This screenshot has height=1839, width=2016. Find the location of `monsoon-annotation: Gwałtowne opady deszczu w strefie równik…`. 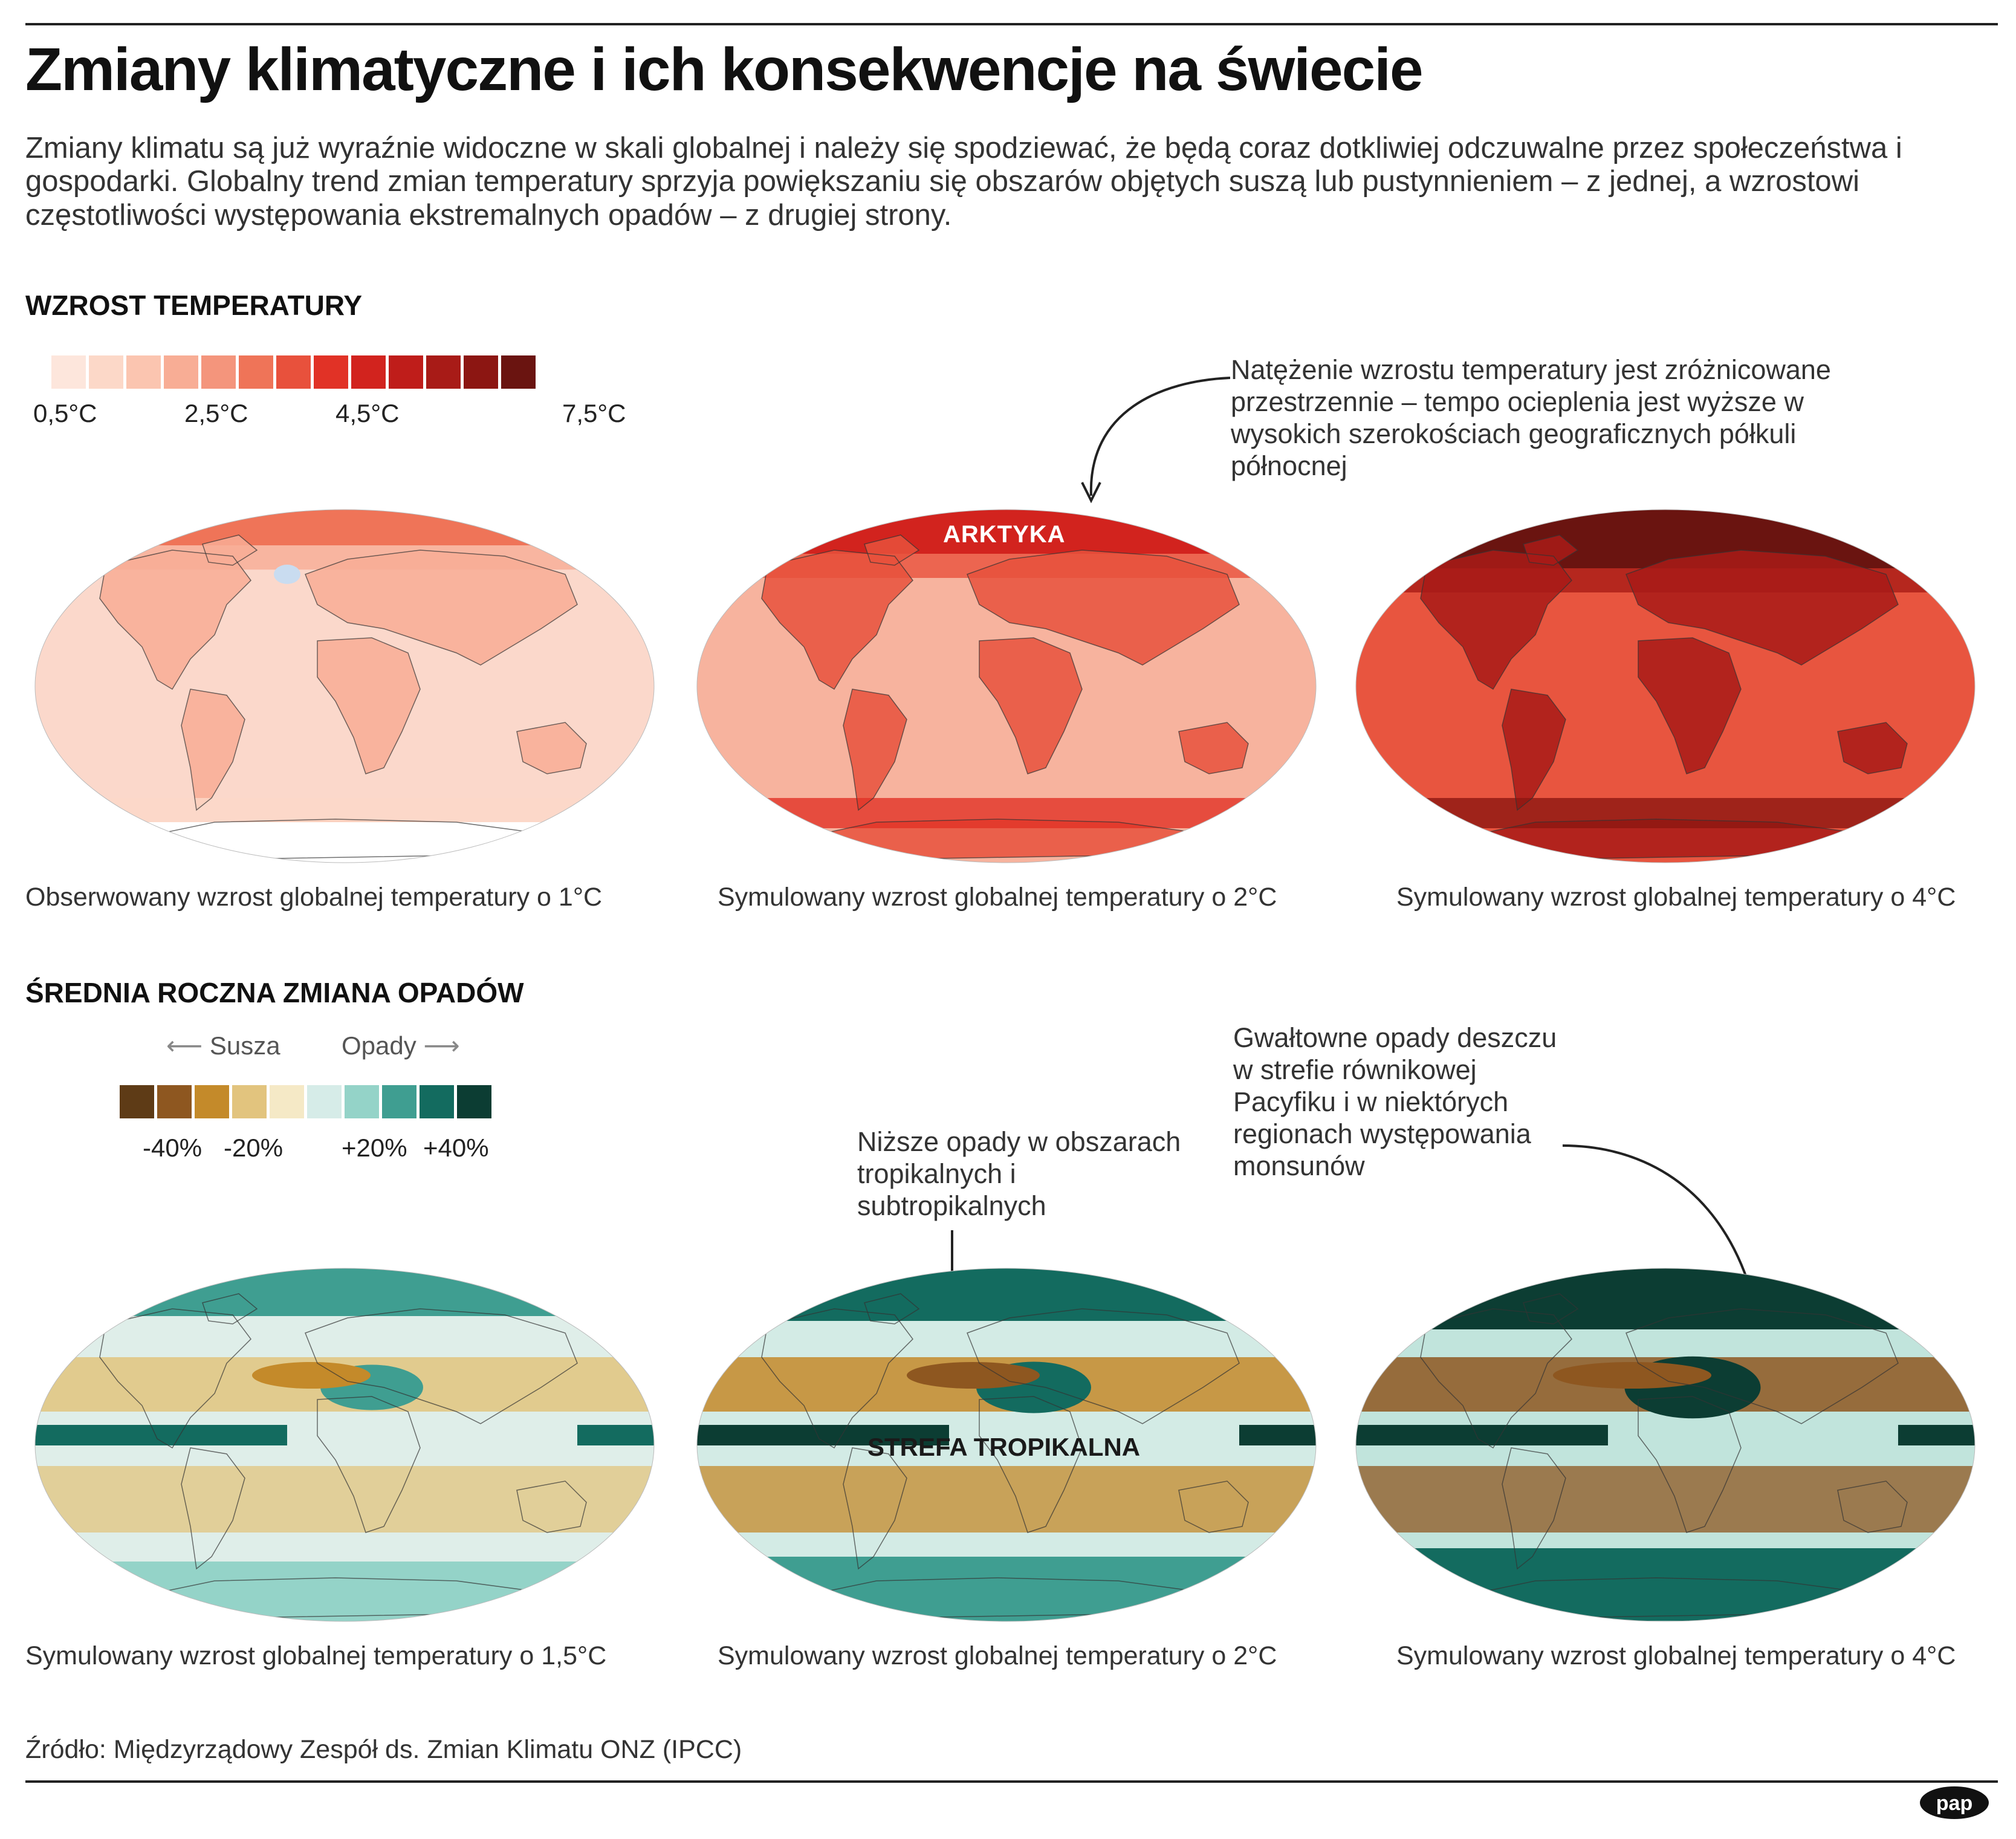

monsoon-annotation: Gwałtowne opady deszczu w strefie równik… is located at coordinates (1395, 1102).